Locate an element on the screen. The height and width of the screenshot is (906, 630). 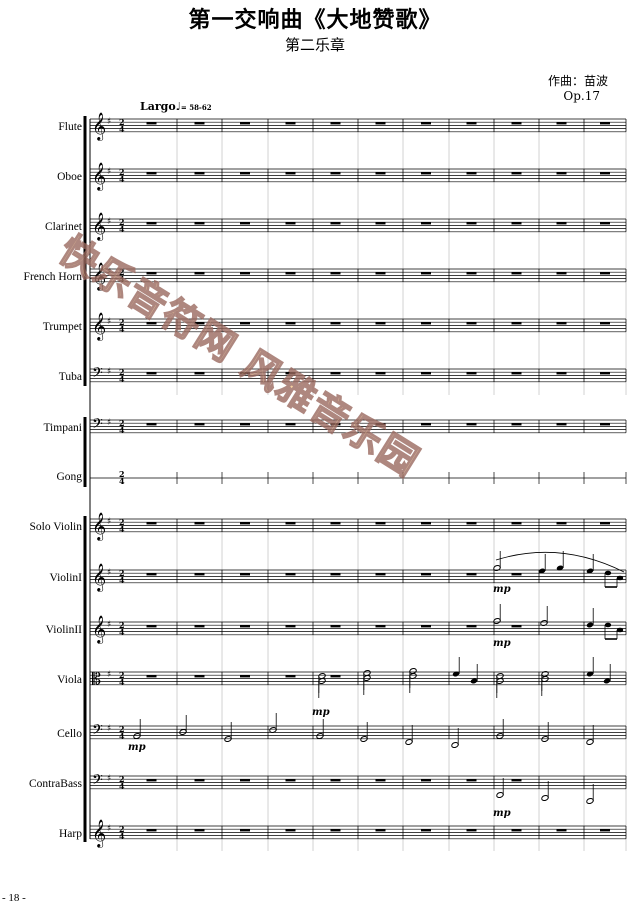
instrument-viola: Viola is located at coordinates (69, 680).